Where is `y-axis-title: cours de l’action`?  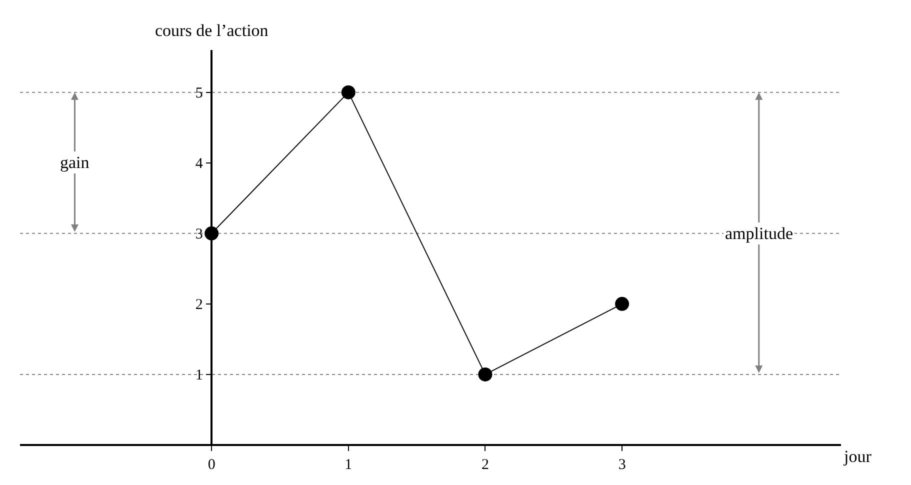
y-axis-title: cours de l’action is located at coordinates (212, 30).